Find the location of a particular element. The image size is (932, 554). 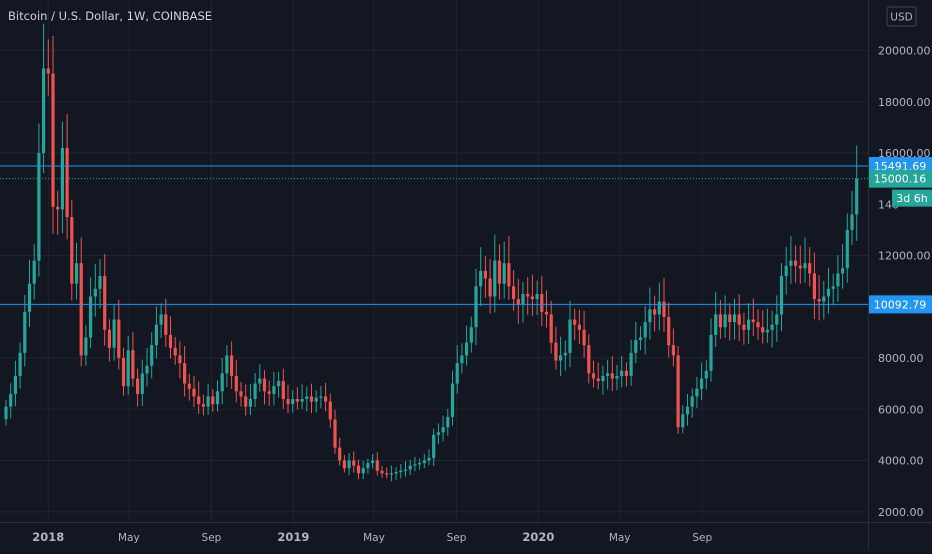

x-tick-label: Sep is located at coordinates (702, 538).